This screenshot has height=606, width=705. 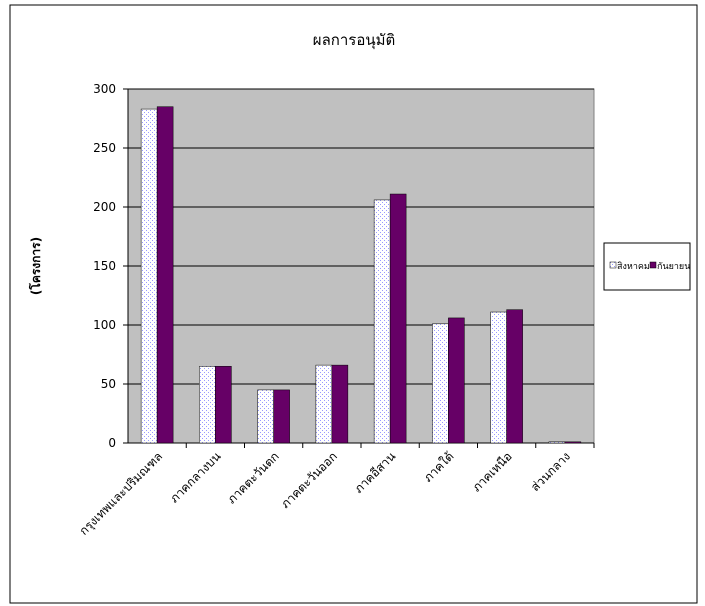 I want to click on legend-box, so click(x=647, y=266).